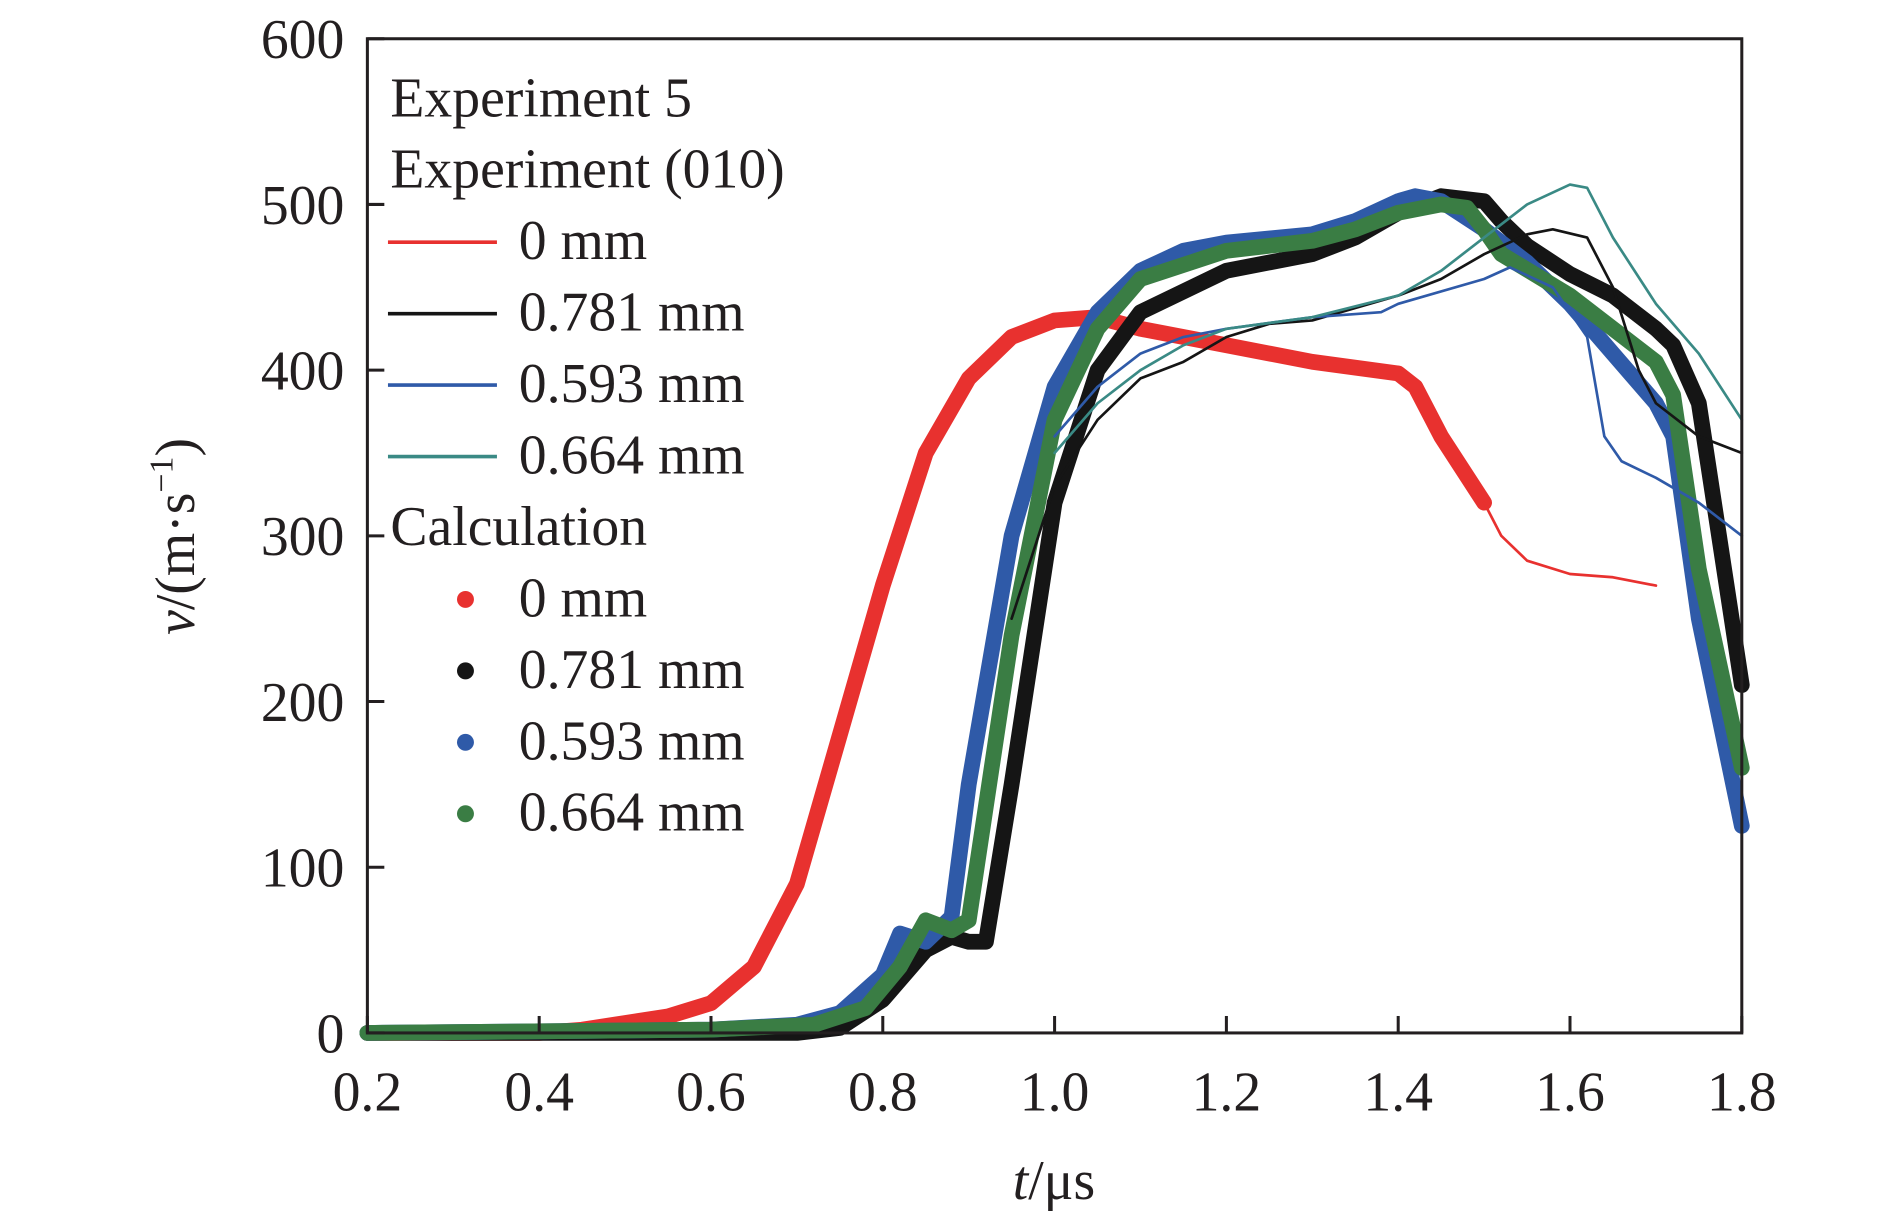  What do you see at coordinates (368, 1092) in the screenshot?
I see `x-tick-label: 0.2` at bounding box center [368, 1092].